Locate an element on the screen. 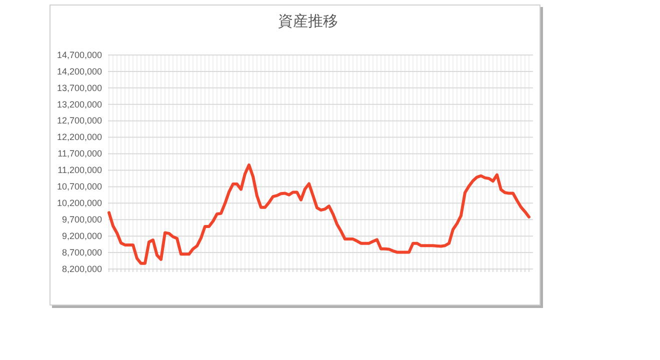 Image resolution: width=660 pixels, height=360 pixels. y-tick-label: 9,700,000 is located at coordinates (82, 219).